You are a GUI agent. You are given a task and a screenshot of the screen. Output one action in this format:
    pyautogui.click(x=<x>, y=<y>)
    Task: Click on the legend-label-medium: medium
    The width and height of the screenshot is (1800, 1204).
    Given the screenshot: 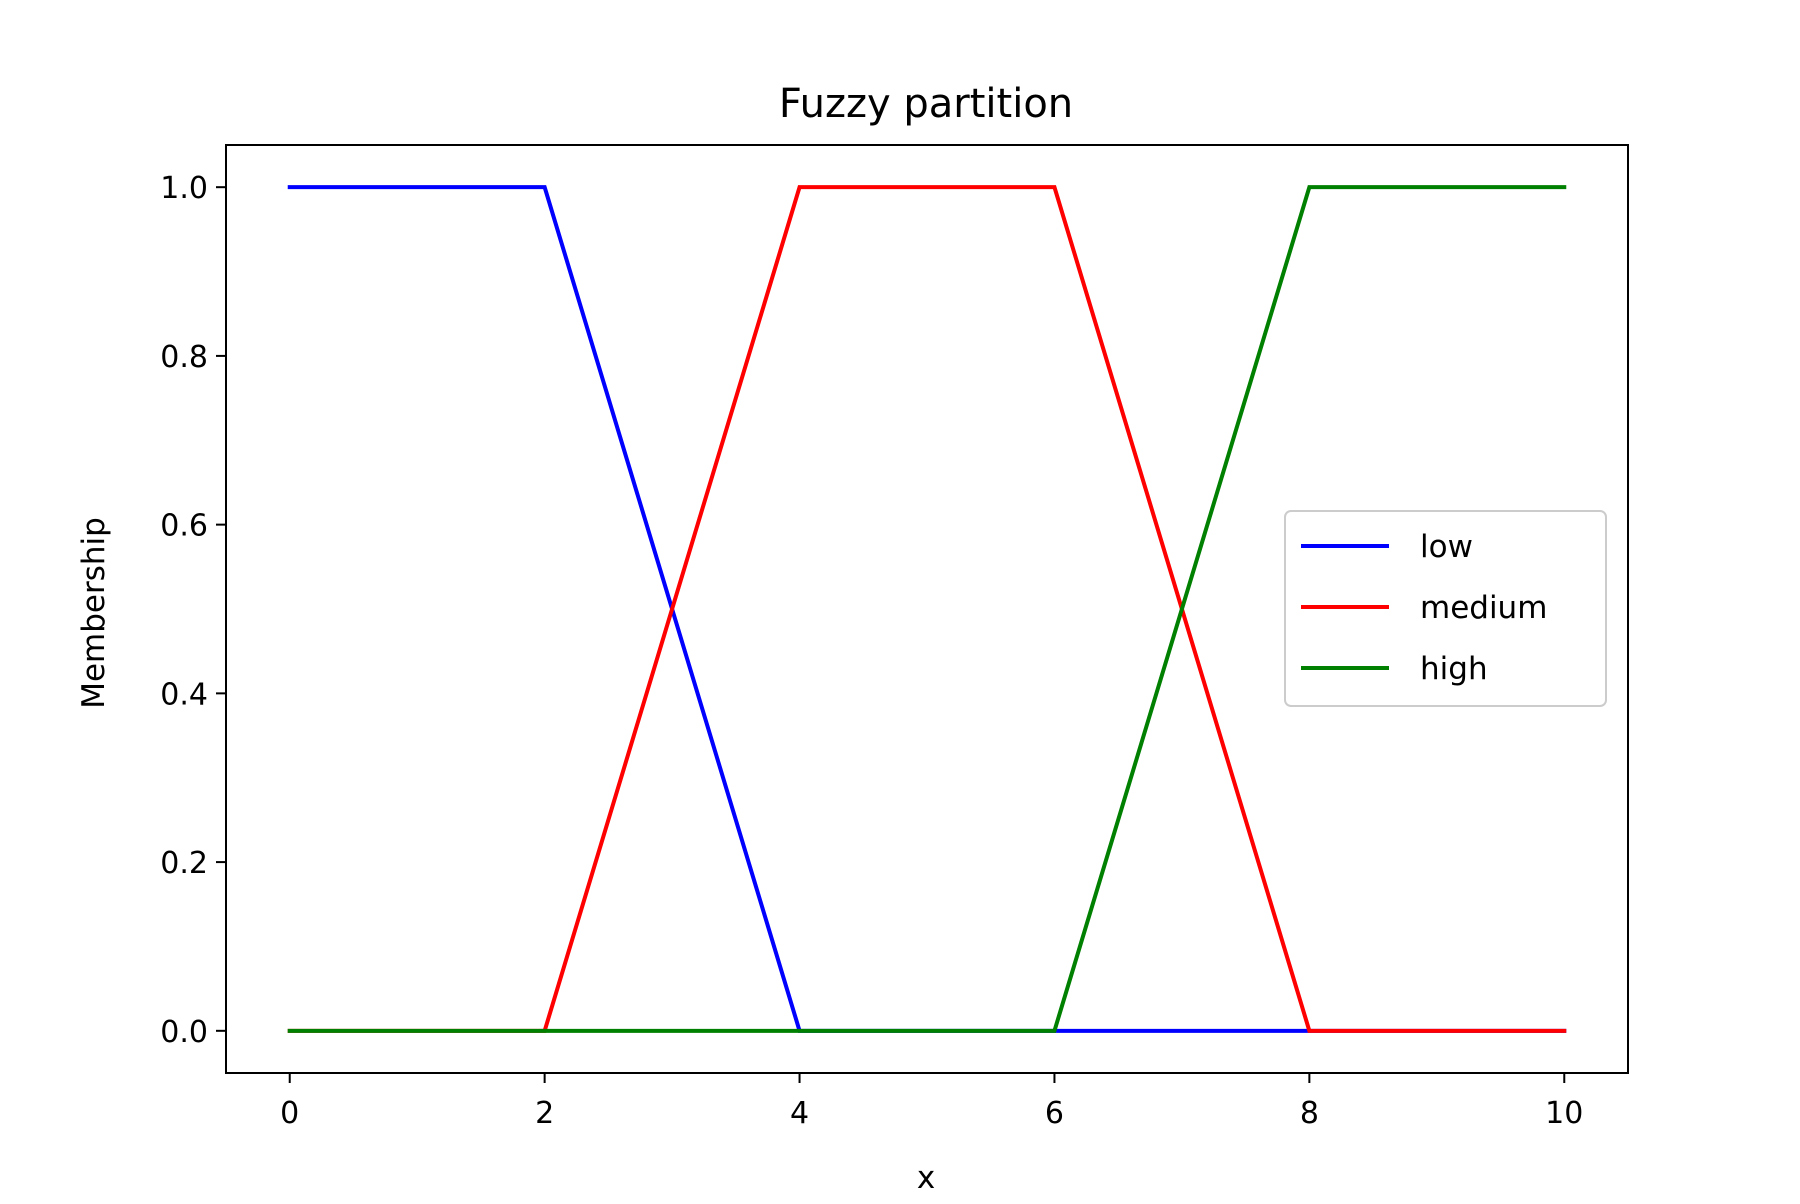 What is the action you would take?
    pyautogui.click(x=1483, y=608)
    